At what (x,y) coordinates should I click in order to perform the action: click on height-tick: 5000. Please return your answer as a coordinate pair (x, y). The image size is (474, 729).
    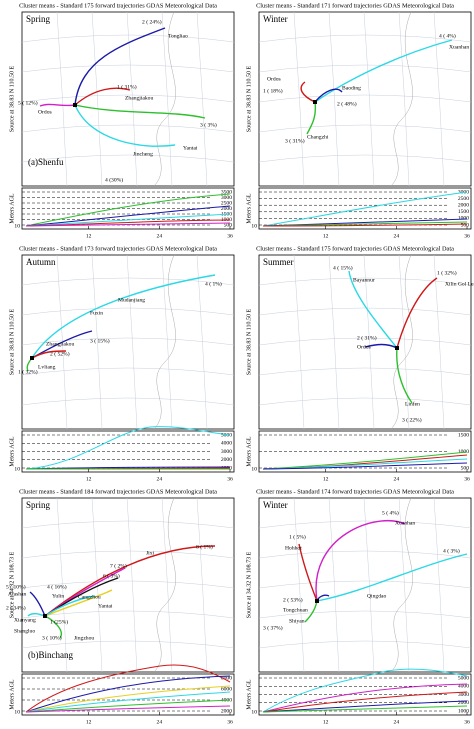
    Looking at the image, I should click on (463, 678).